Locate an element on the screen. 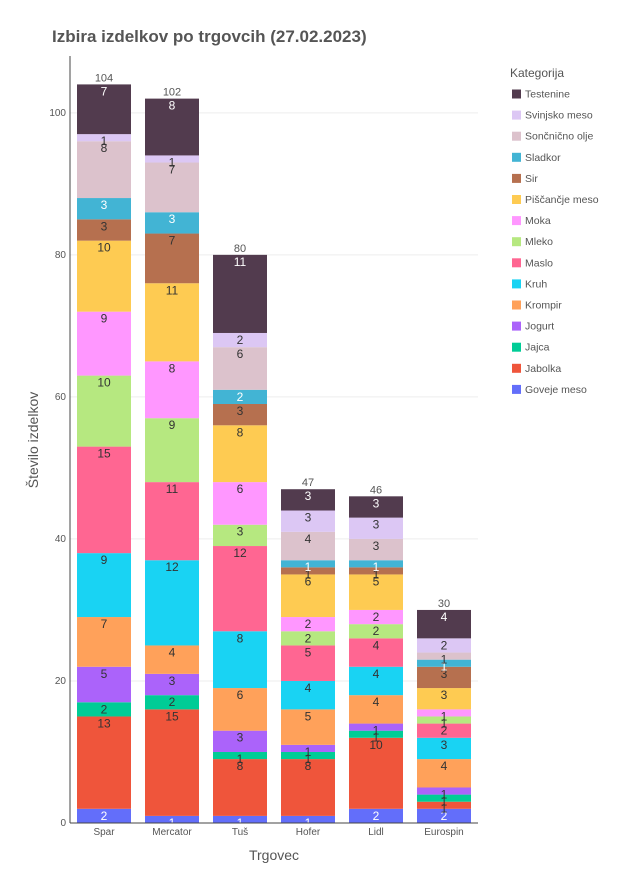 This screenshot has height=890, width=640. bar-total-label: 80 is located at coordinates (240, 249).